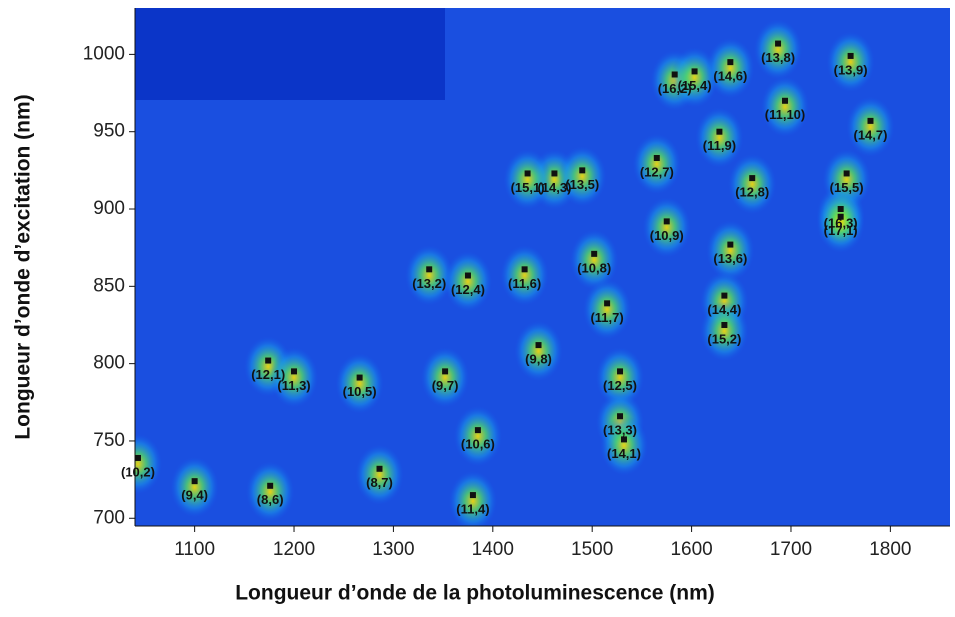 The width and height of the screenshot is (955, 617). Describe the element at coordinates (109, 131) in the screenshot. I see `y-tick-label: 950` at that location.